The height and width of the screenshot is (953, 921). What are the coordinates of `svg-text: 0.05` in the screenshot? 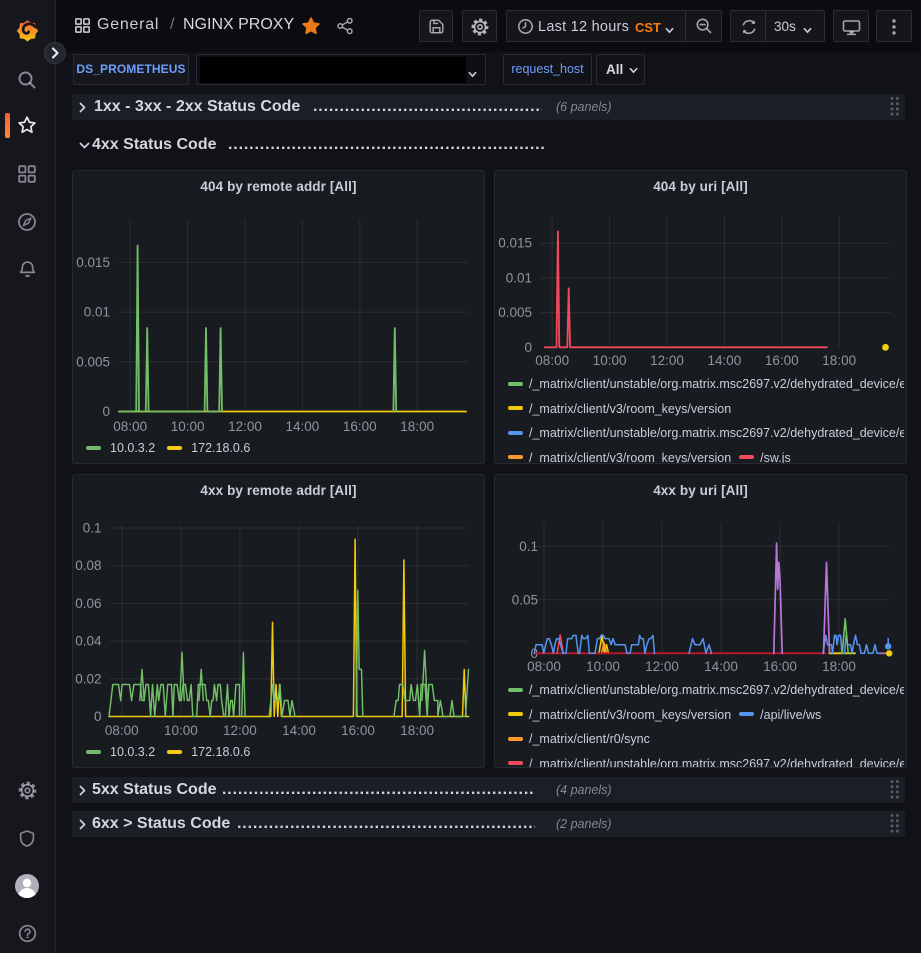 It's located at (525, 599).